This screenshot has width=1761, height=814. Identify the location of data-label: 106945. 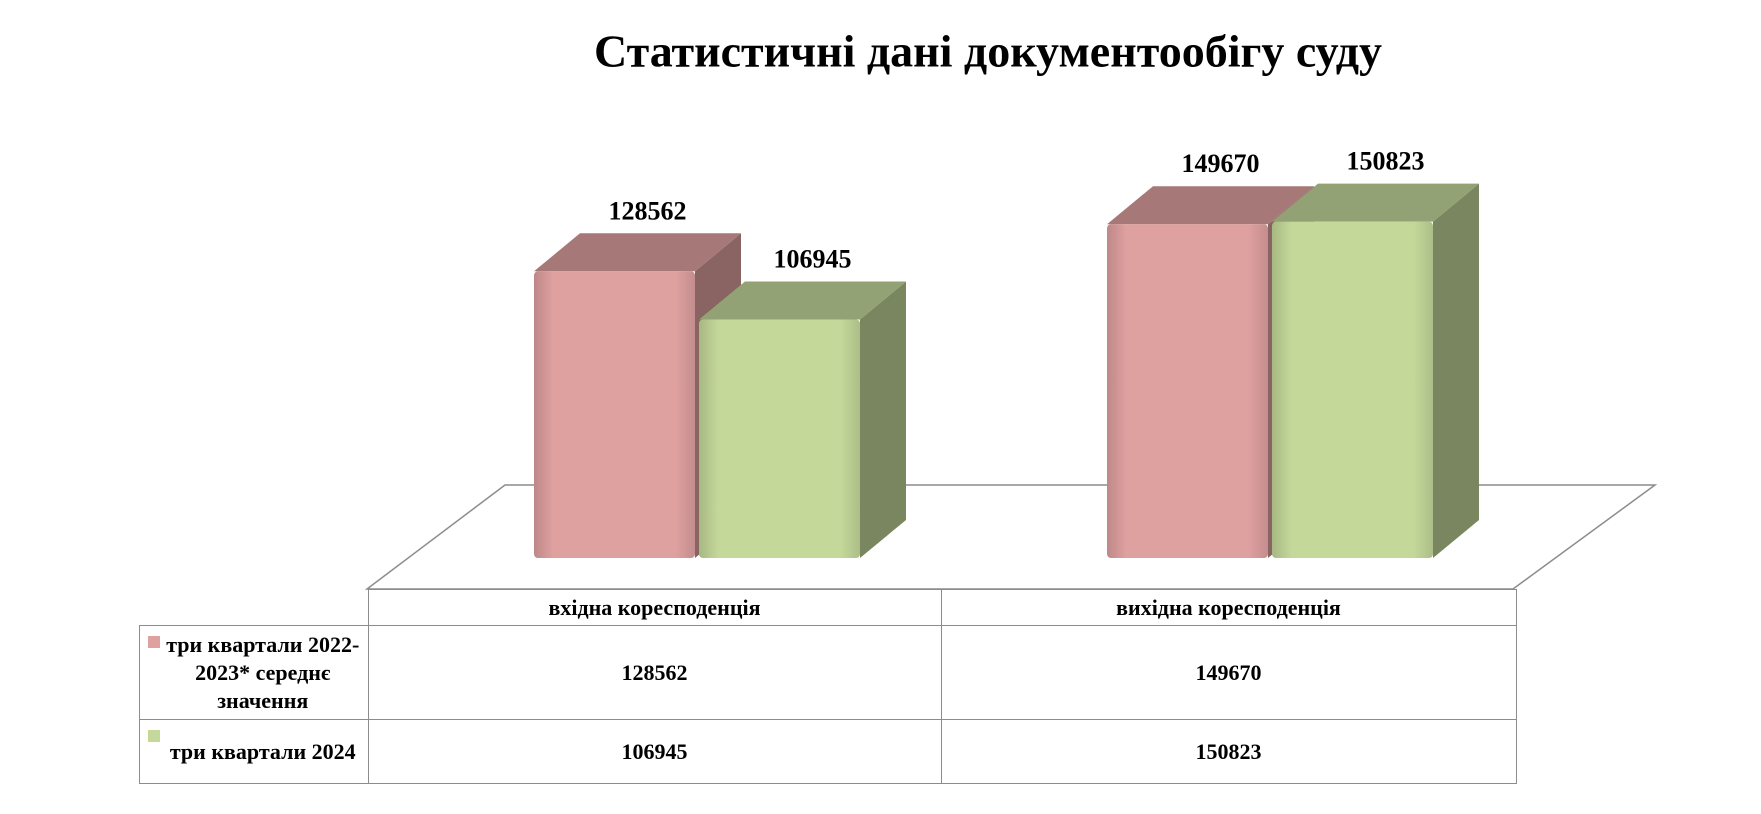
(813, 259).